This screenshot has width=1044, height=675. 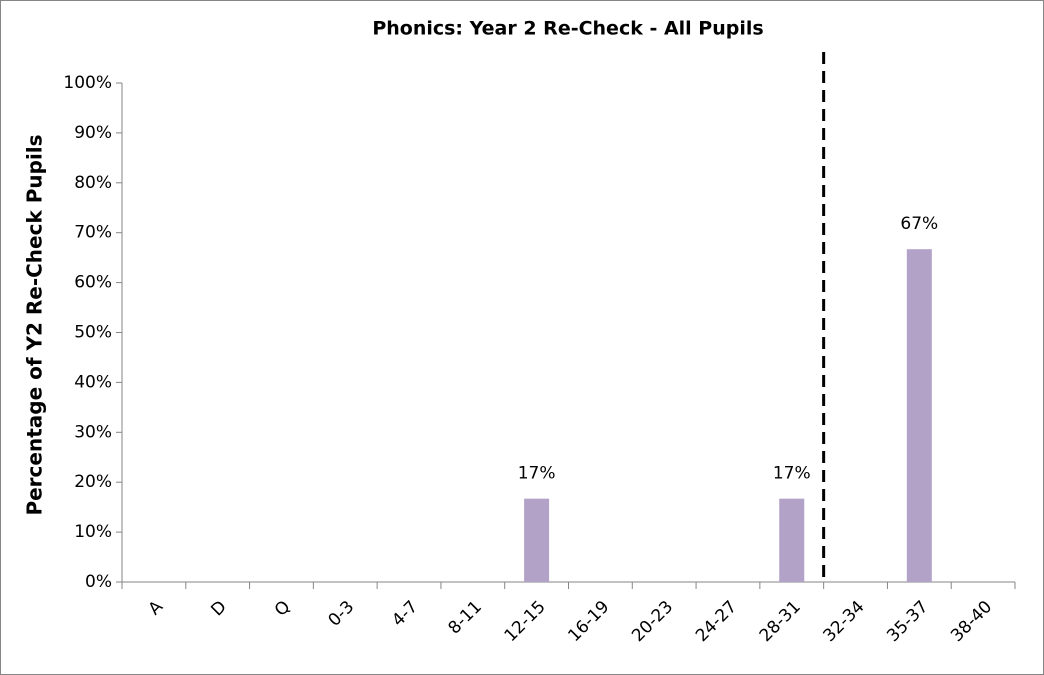 What do you see at coordinates (93, 233) in the screenshot?
I see `y-tick-label: 70%` at bounding box center [93, 233].